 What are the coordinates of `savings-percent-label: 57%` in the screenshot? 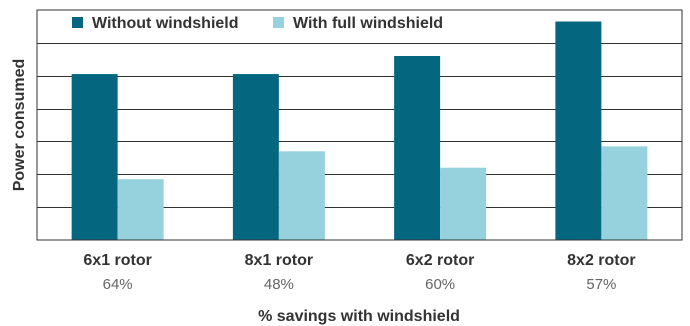 It's located at (601, 284).